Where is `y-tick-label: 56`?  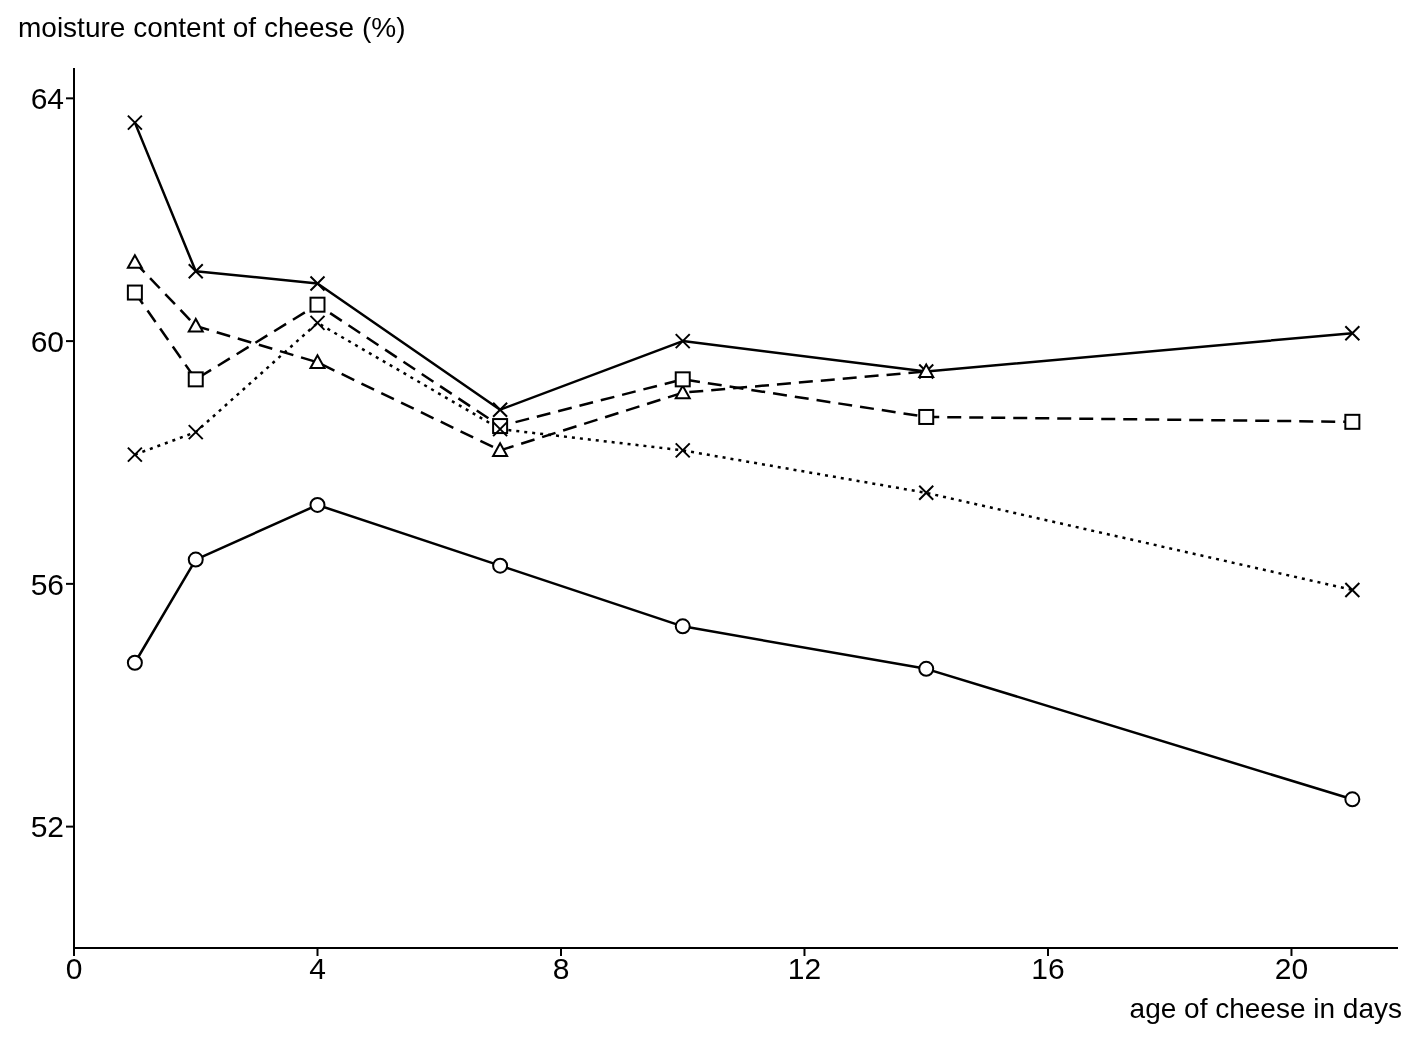 y-tick-label: 56 is located at coordinates (47, 584).